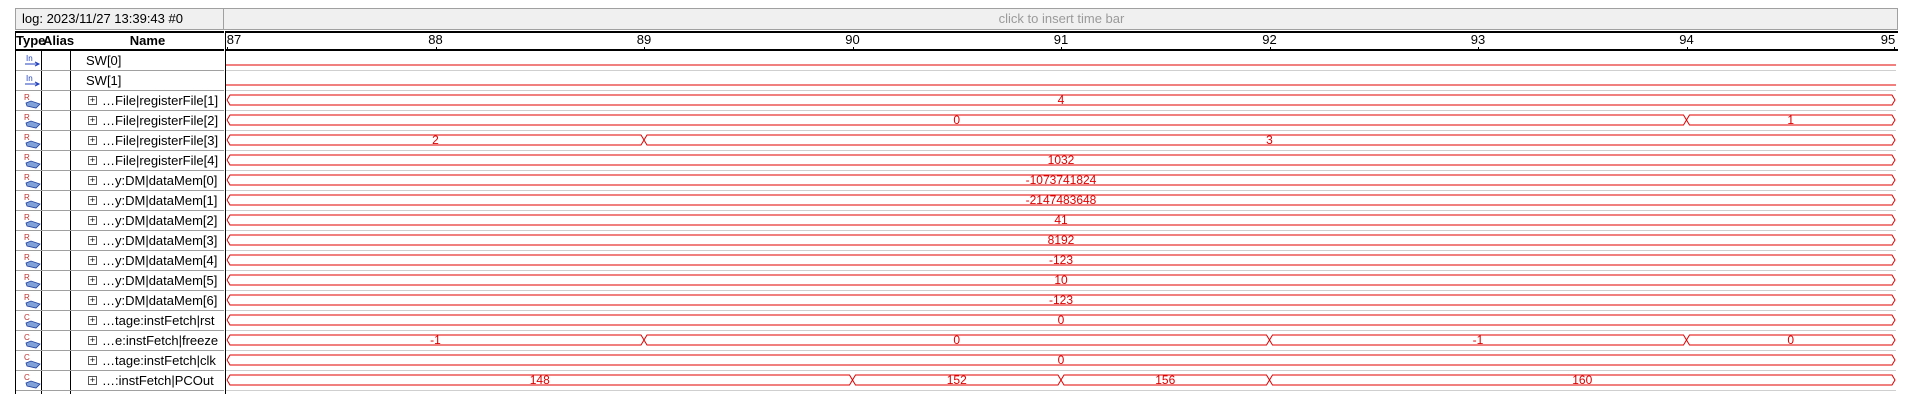 This screenshot has height=400, width=1920. What do you see at coordinates (104, 80) in the screenshot?
I see `signal-name: SW[1]` at bounding box center [104, 80].